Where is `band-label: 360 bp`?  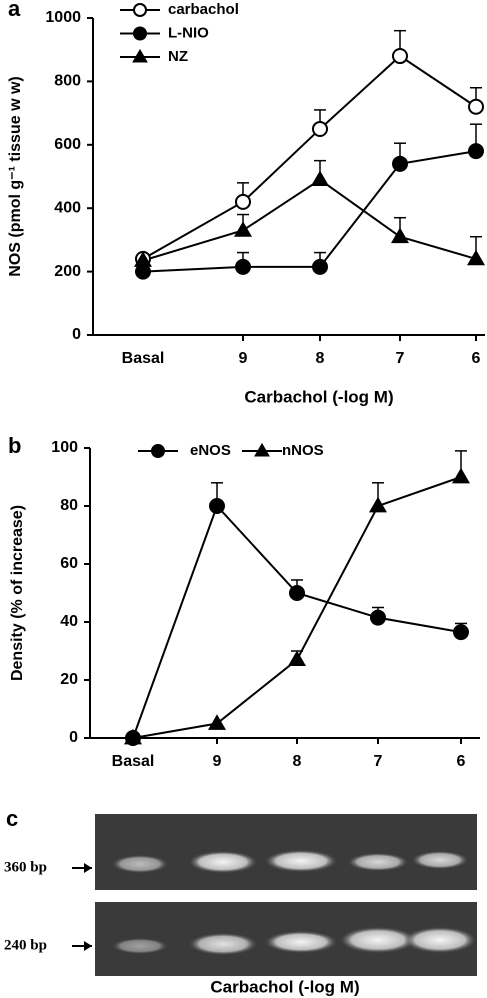
band-label: 360 bp is located at coordinates (25, 867).